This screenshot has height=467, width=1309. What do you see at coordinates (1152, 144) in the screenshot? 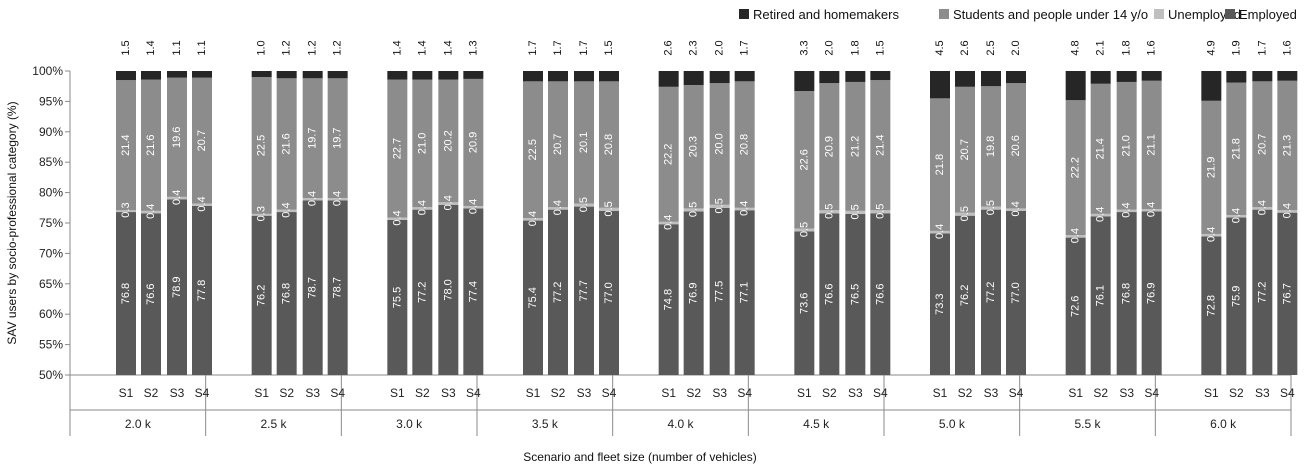
I see `label-students: 21.1` at bounding box center [1152, 144].